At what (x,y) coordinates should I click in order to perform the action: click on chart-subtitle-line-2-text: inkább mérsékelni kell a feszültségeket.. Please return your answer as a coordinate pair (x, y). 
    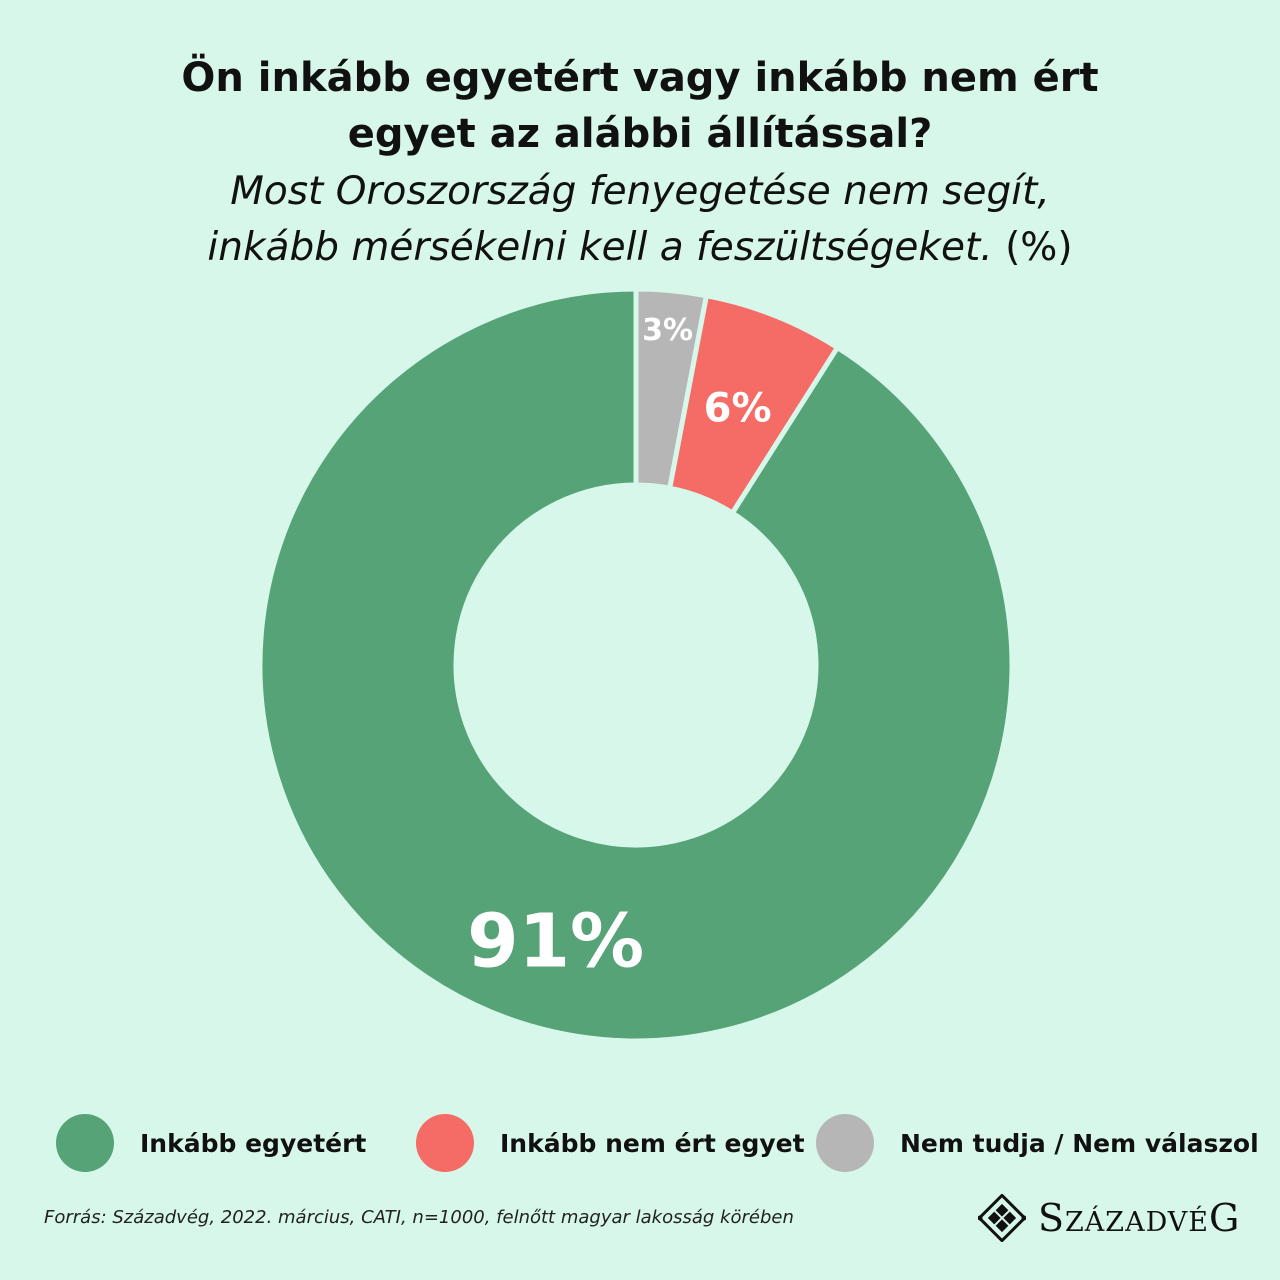
    Looking at the image, I should click on (600, 247).